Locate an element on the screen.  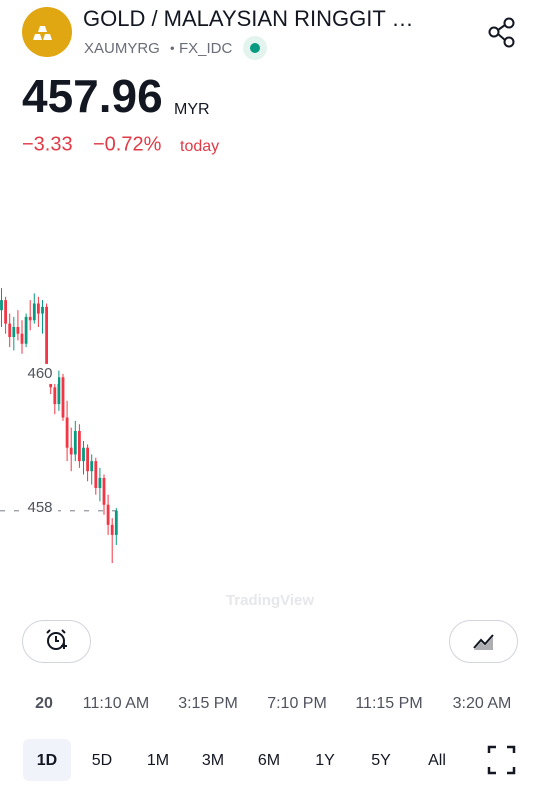
time-label: 11:15 PM is located at coordinates (388, 703).